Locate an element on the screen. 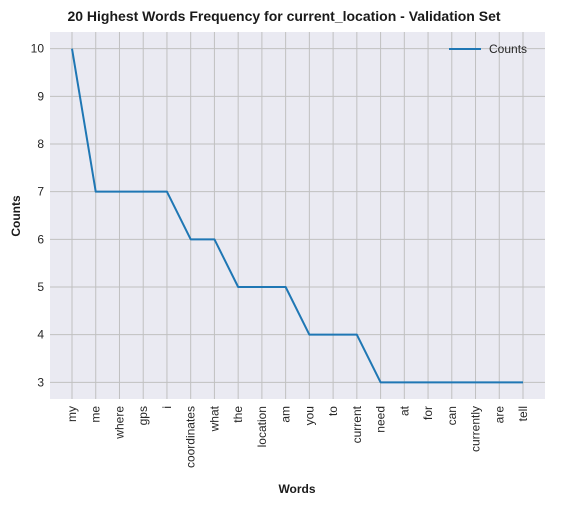 This screenshot has height=506, width=565. y-tick-label: 7 is located at coordinates (40, 192).